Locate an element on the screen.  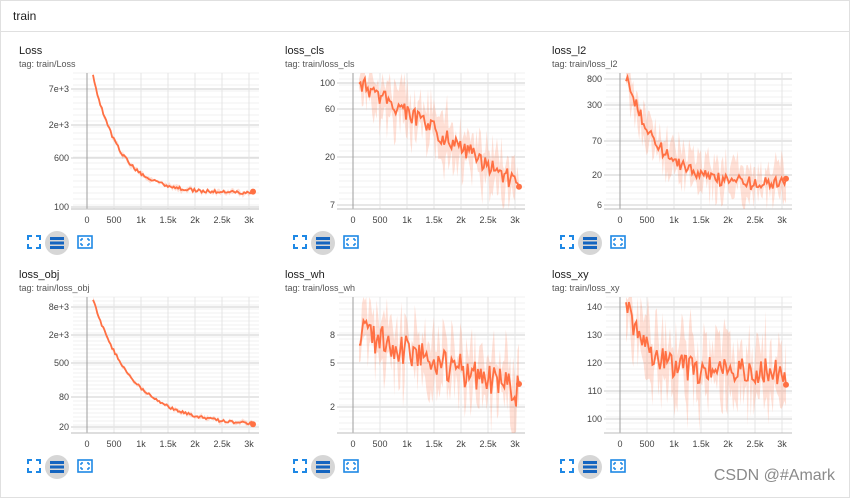
y-tick-label: 600 is located at coordinates (61, 158).